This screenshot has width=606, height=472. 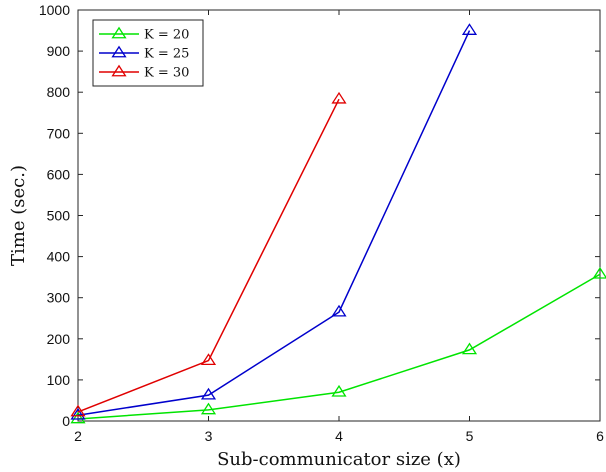 I want to click on y-tick-label-9: 900, so click(x=59, y=51).